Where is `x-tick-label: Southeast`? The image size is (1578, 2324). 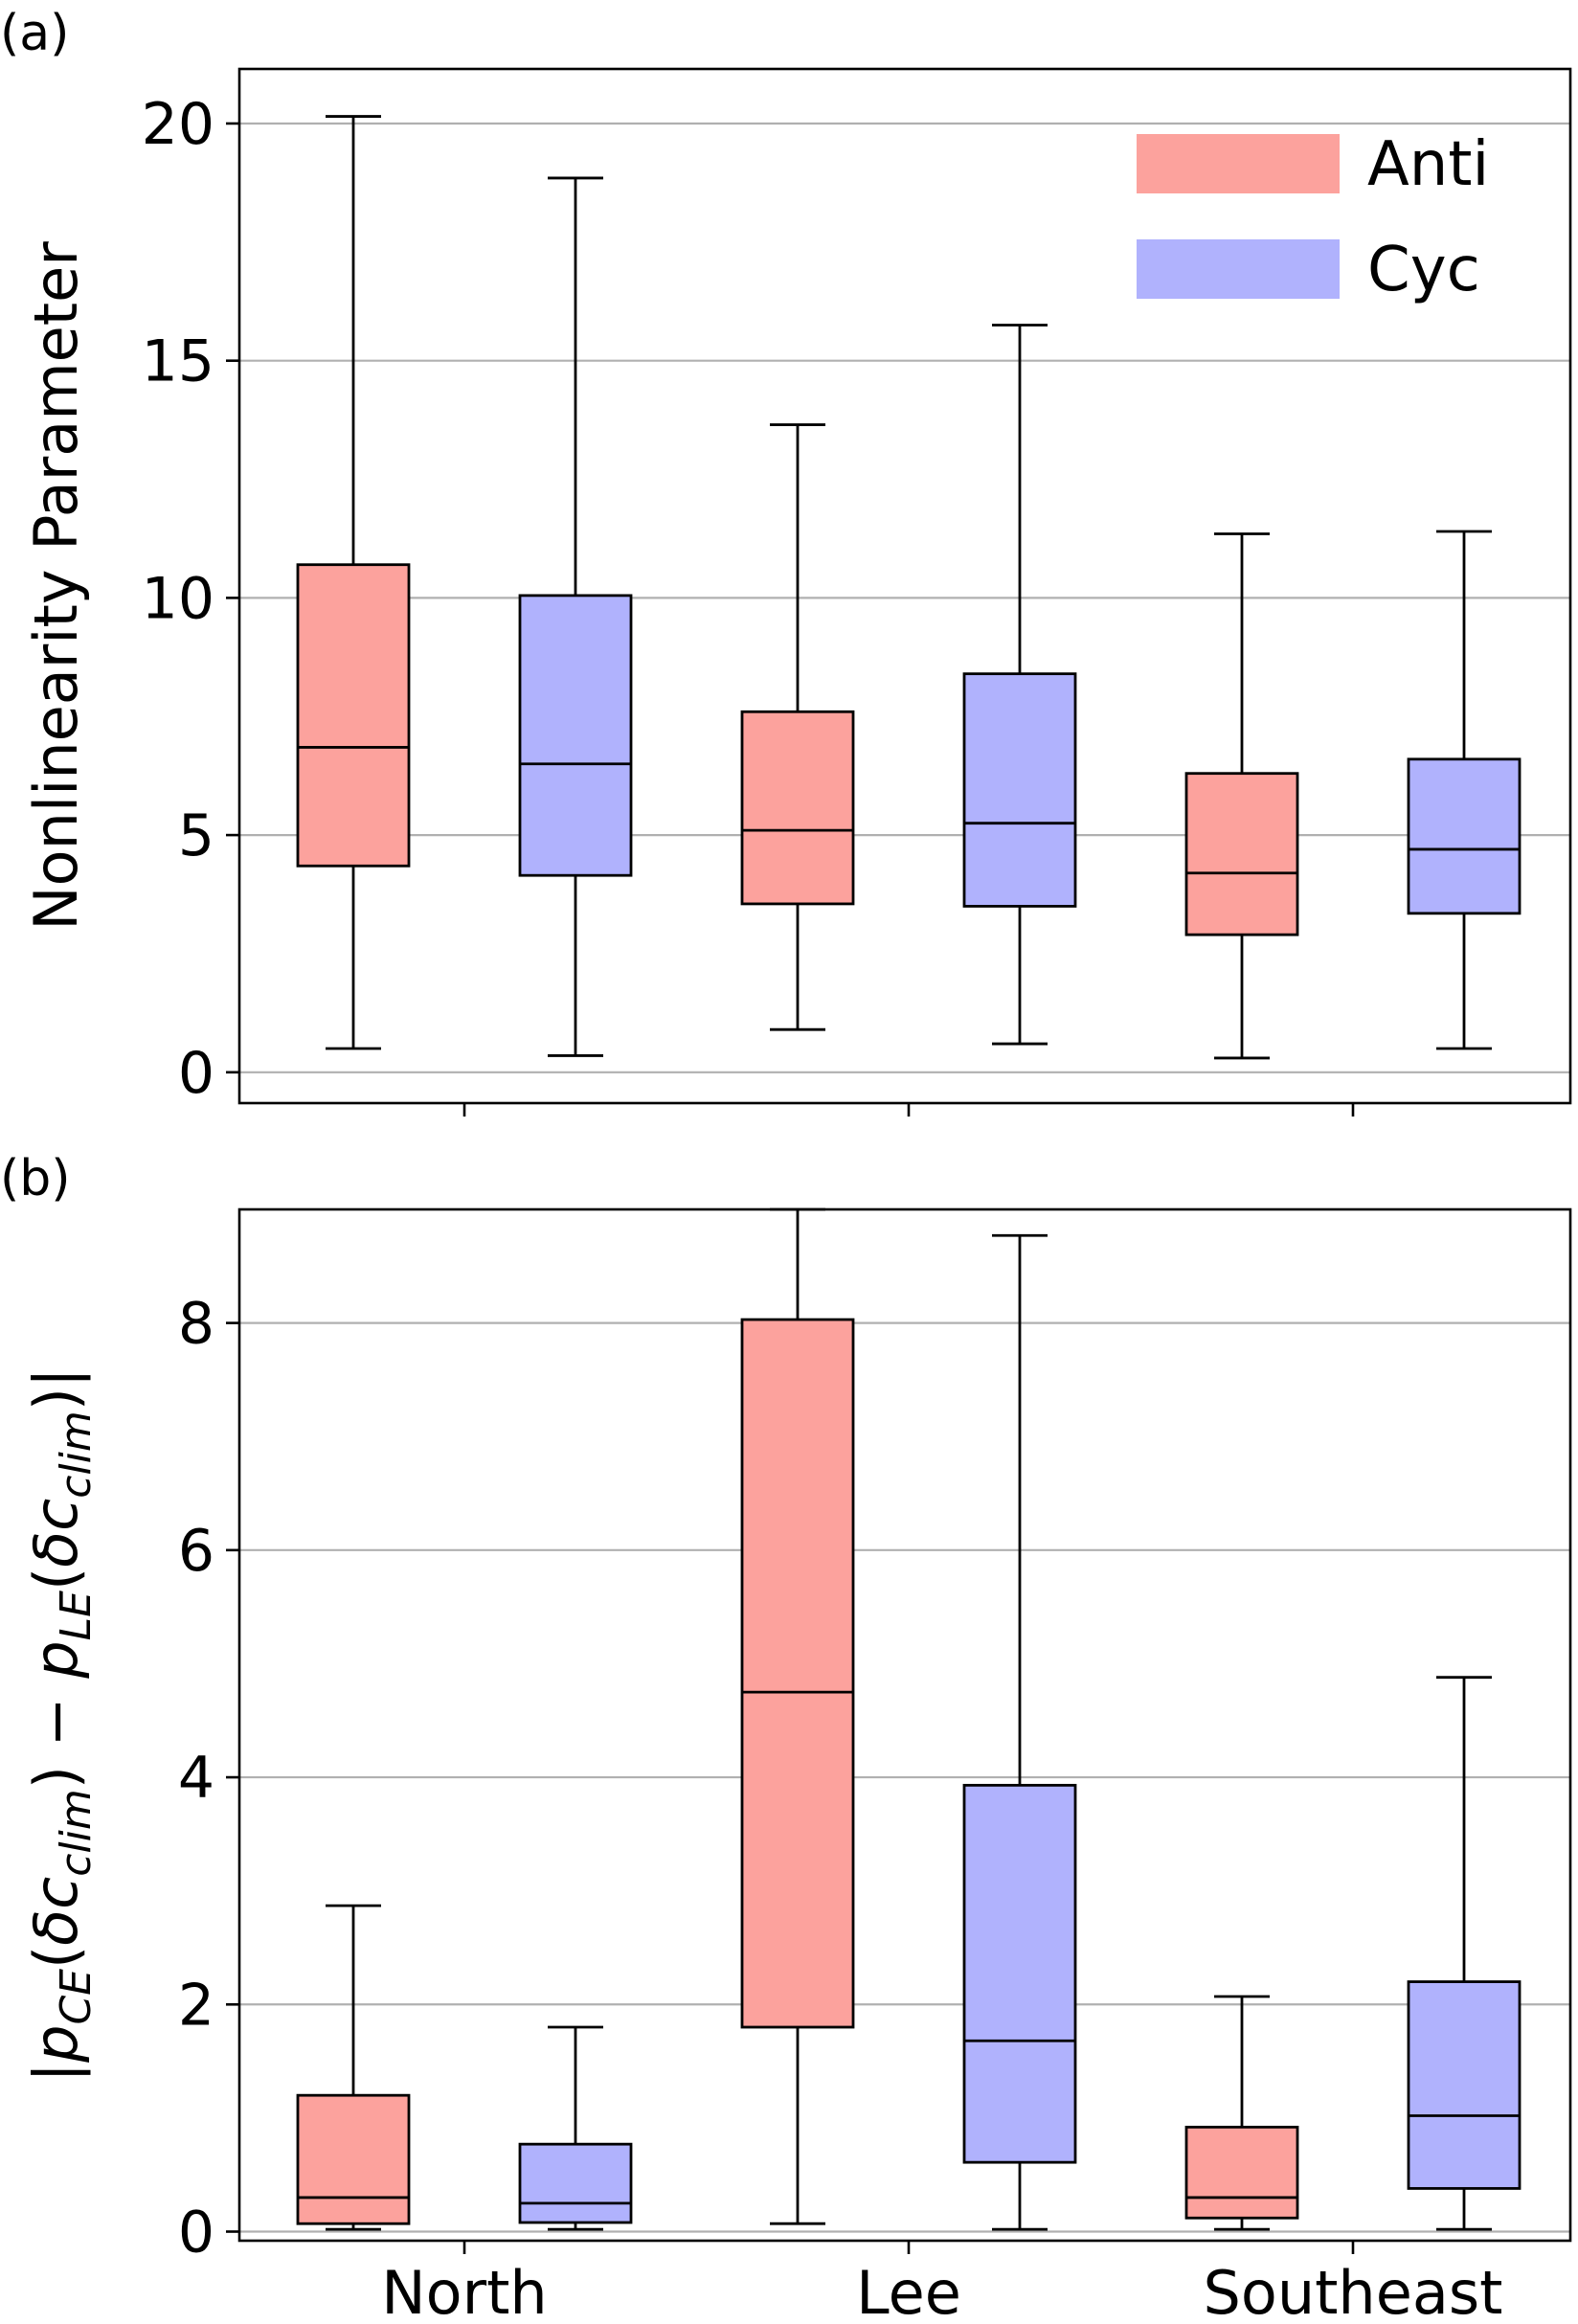
x-tick-label: Southeast is located at coordinates (1353, 2291).